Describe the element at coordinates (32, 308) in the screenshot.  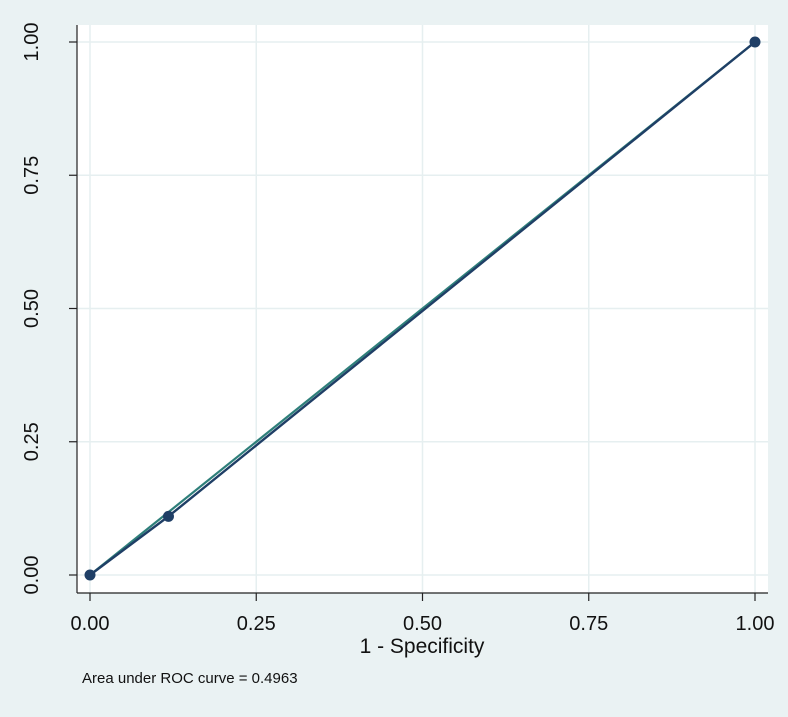
I see `y-tick-label: 0.50` at that location.